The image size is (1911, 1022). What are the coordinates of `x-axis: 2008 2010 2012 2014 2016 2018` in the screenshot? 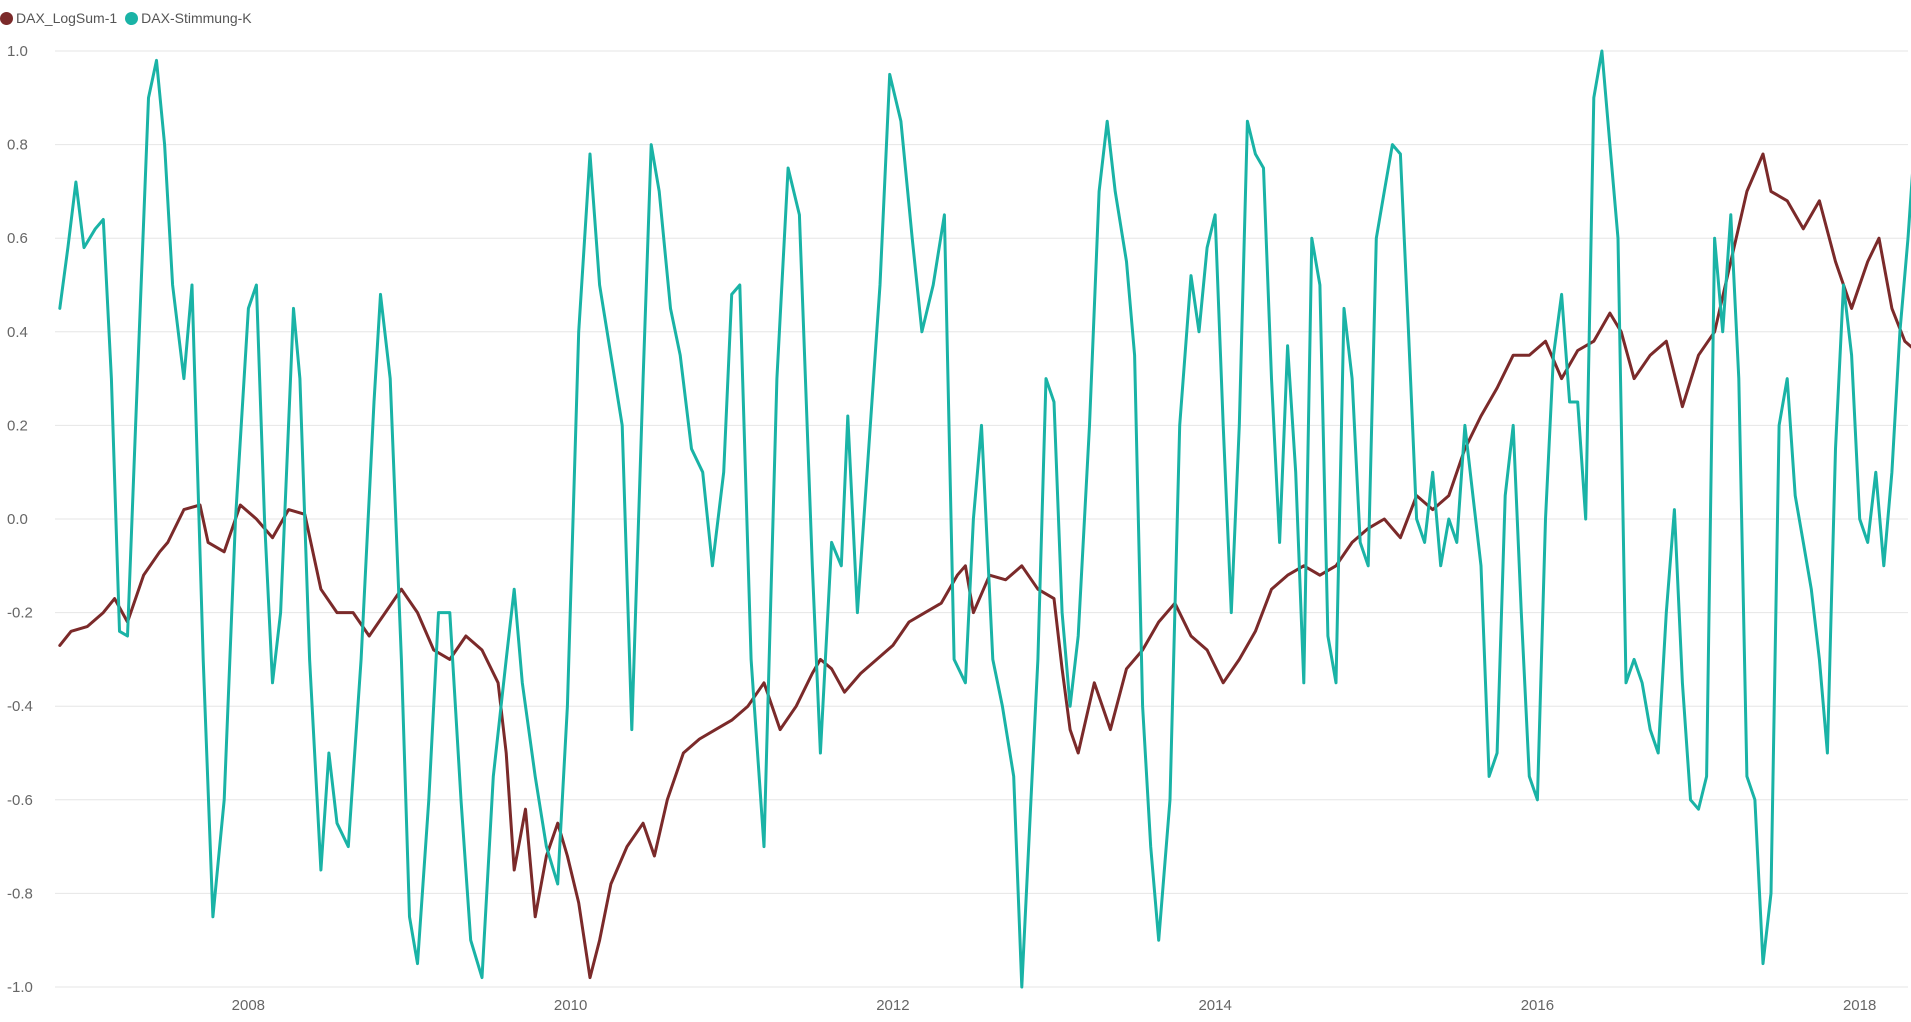 It's located at (1054, 1005).